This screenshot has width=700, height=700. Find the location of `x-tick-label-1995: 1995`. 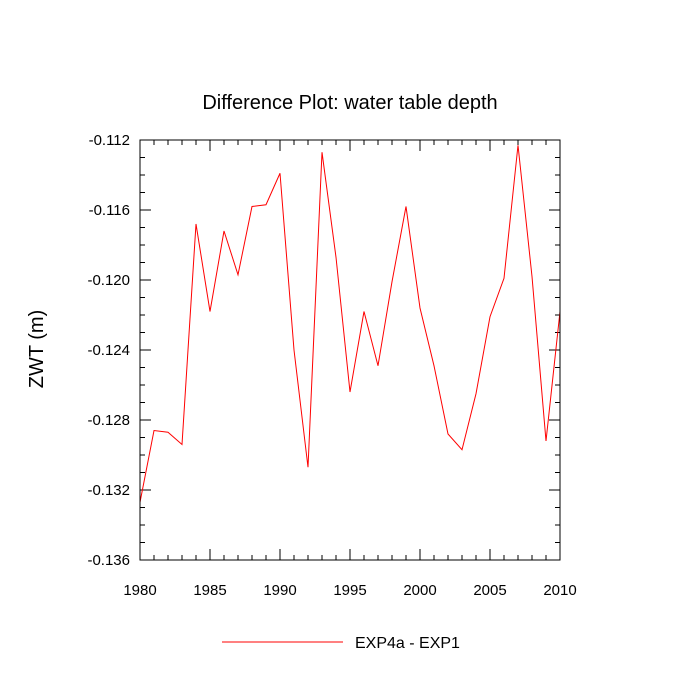

x-tick-label-1995: 1995 is located at coordinates (349, 590).